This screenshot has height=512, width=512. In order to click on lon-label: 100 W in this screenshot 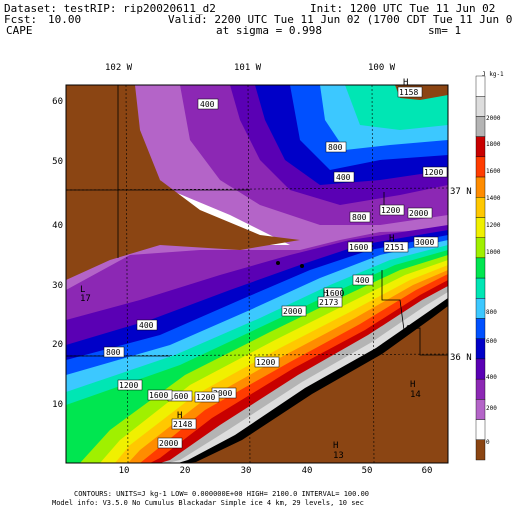, I will do `click(382, 68)`.